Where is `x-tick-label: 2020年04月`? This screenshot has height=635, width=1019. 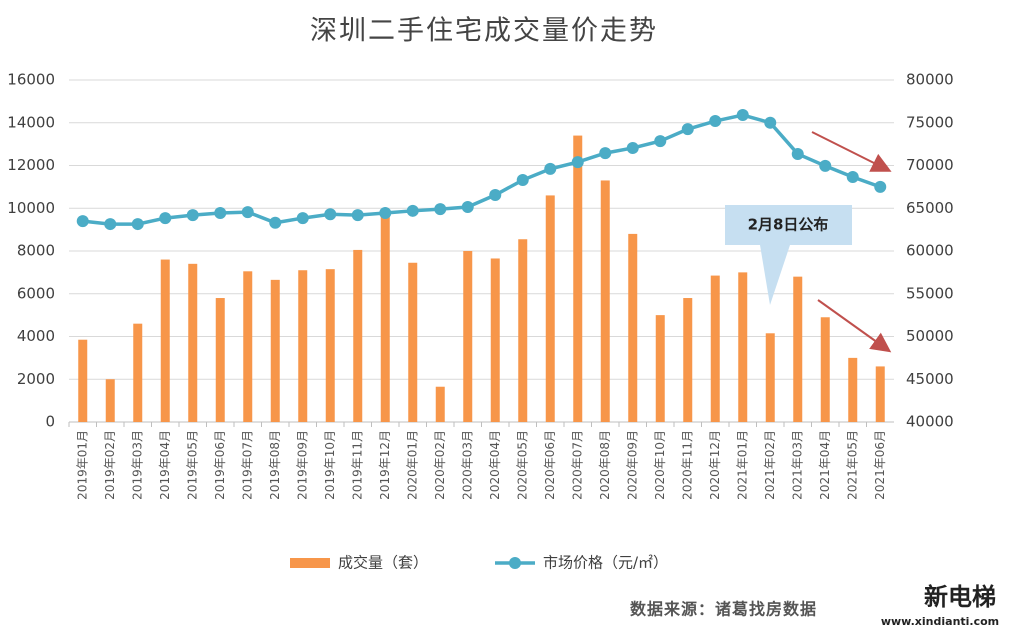
x-tick-label: 2020年04月 is located at coordinates (495, 465).